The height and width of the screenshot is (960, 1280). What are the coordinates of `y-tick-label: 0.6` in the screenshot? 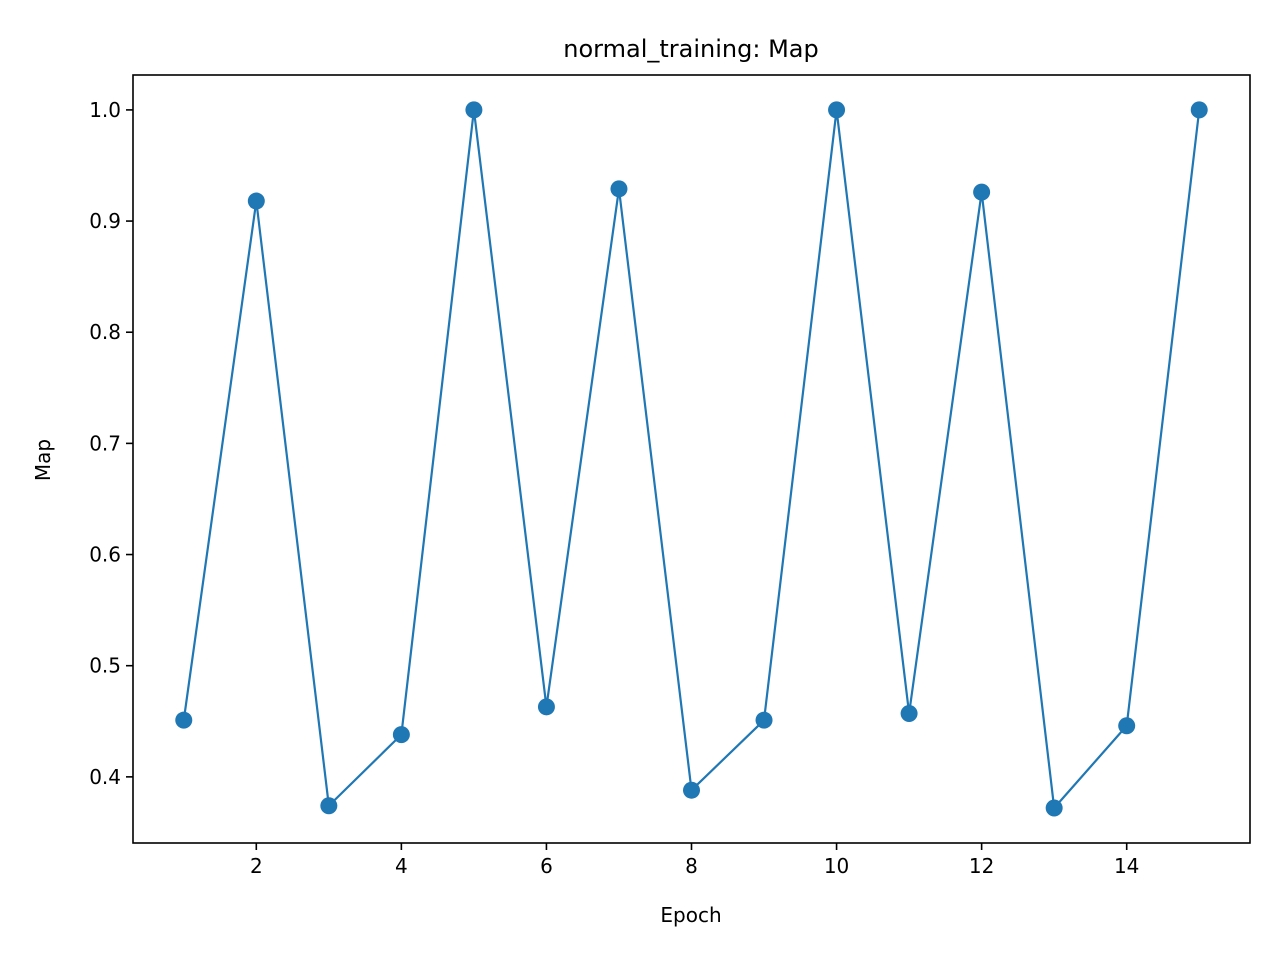 It's located at (105, 555).